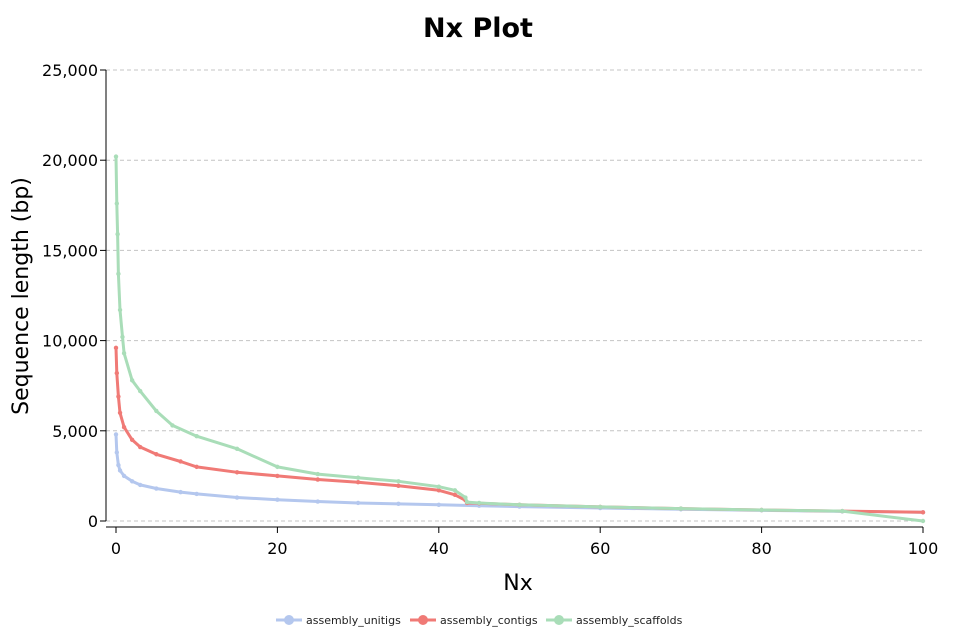 The width and height of the screenshot is (956, 633). I want to click on y-tick-label: 0, so click(93, 521).